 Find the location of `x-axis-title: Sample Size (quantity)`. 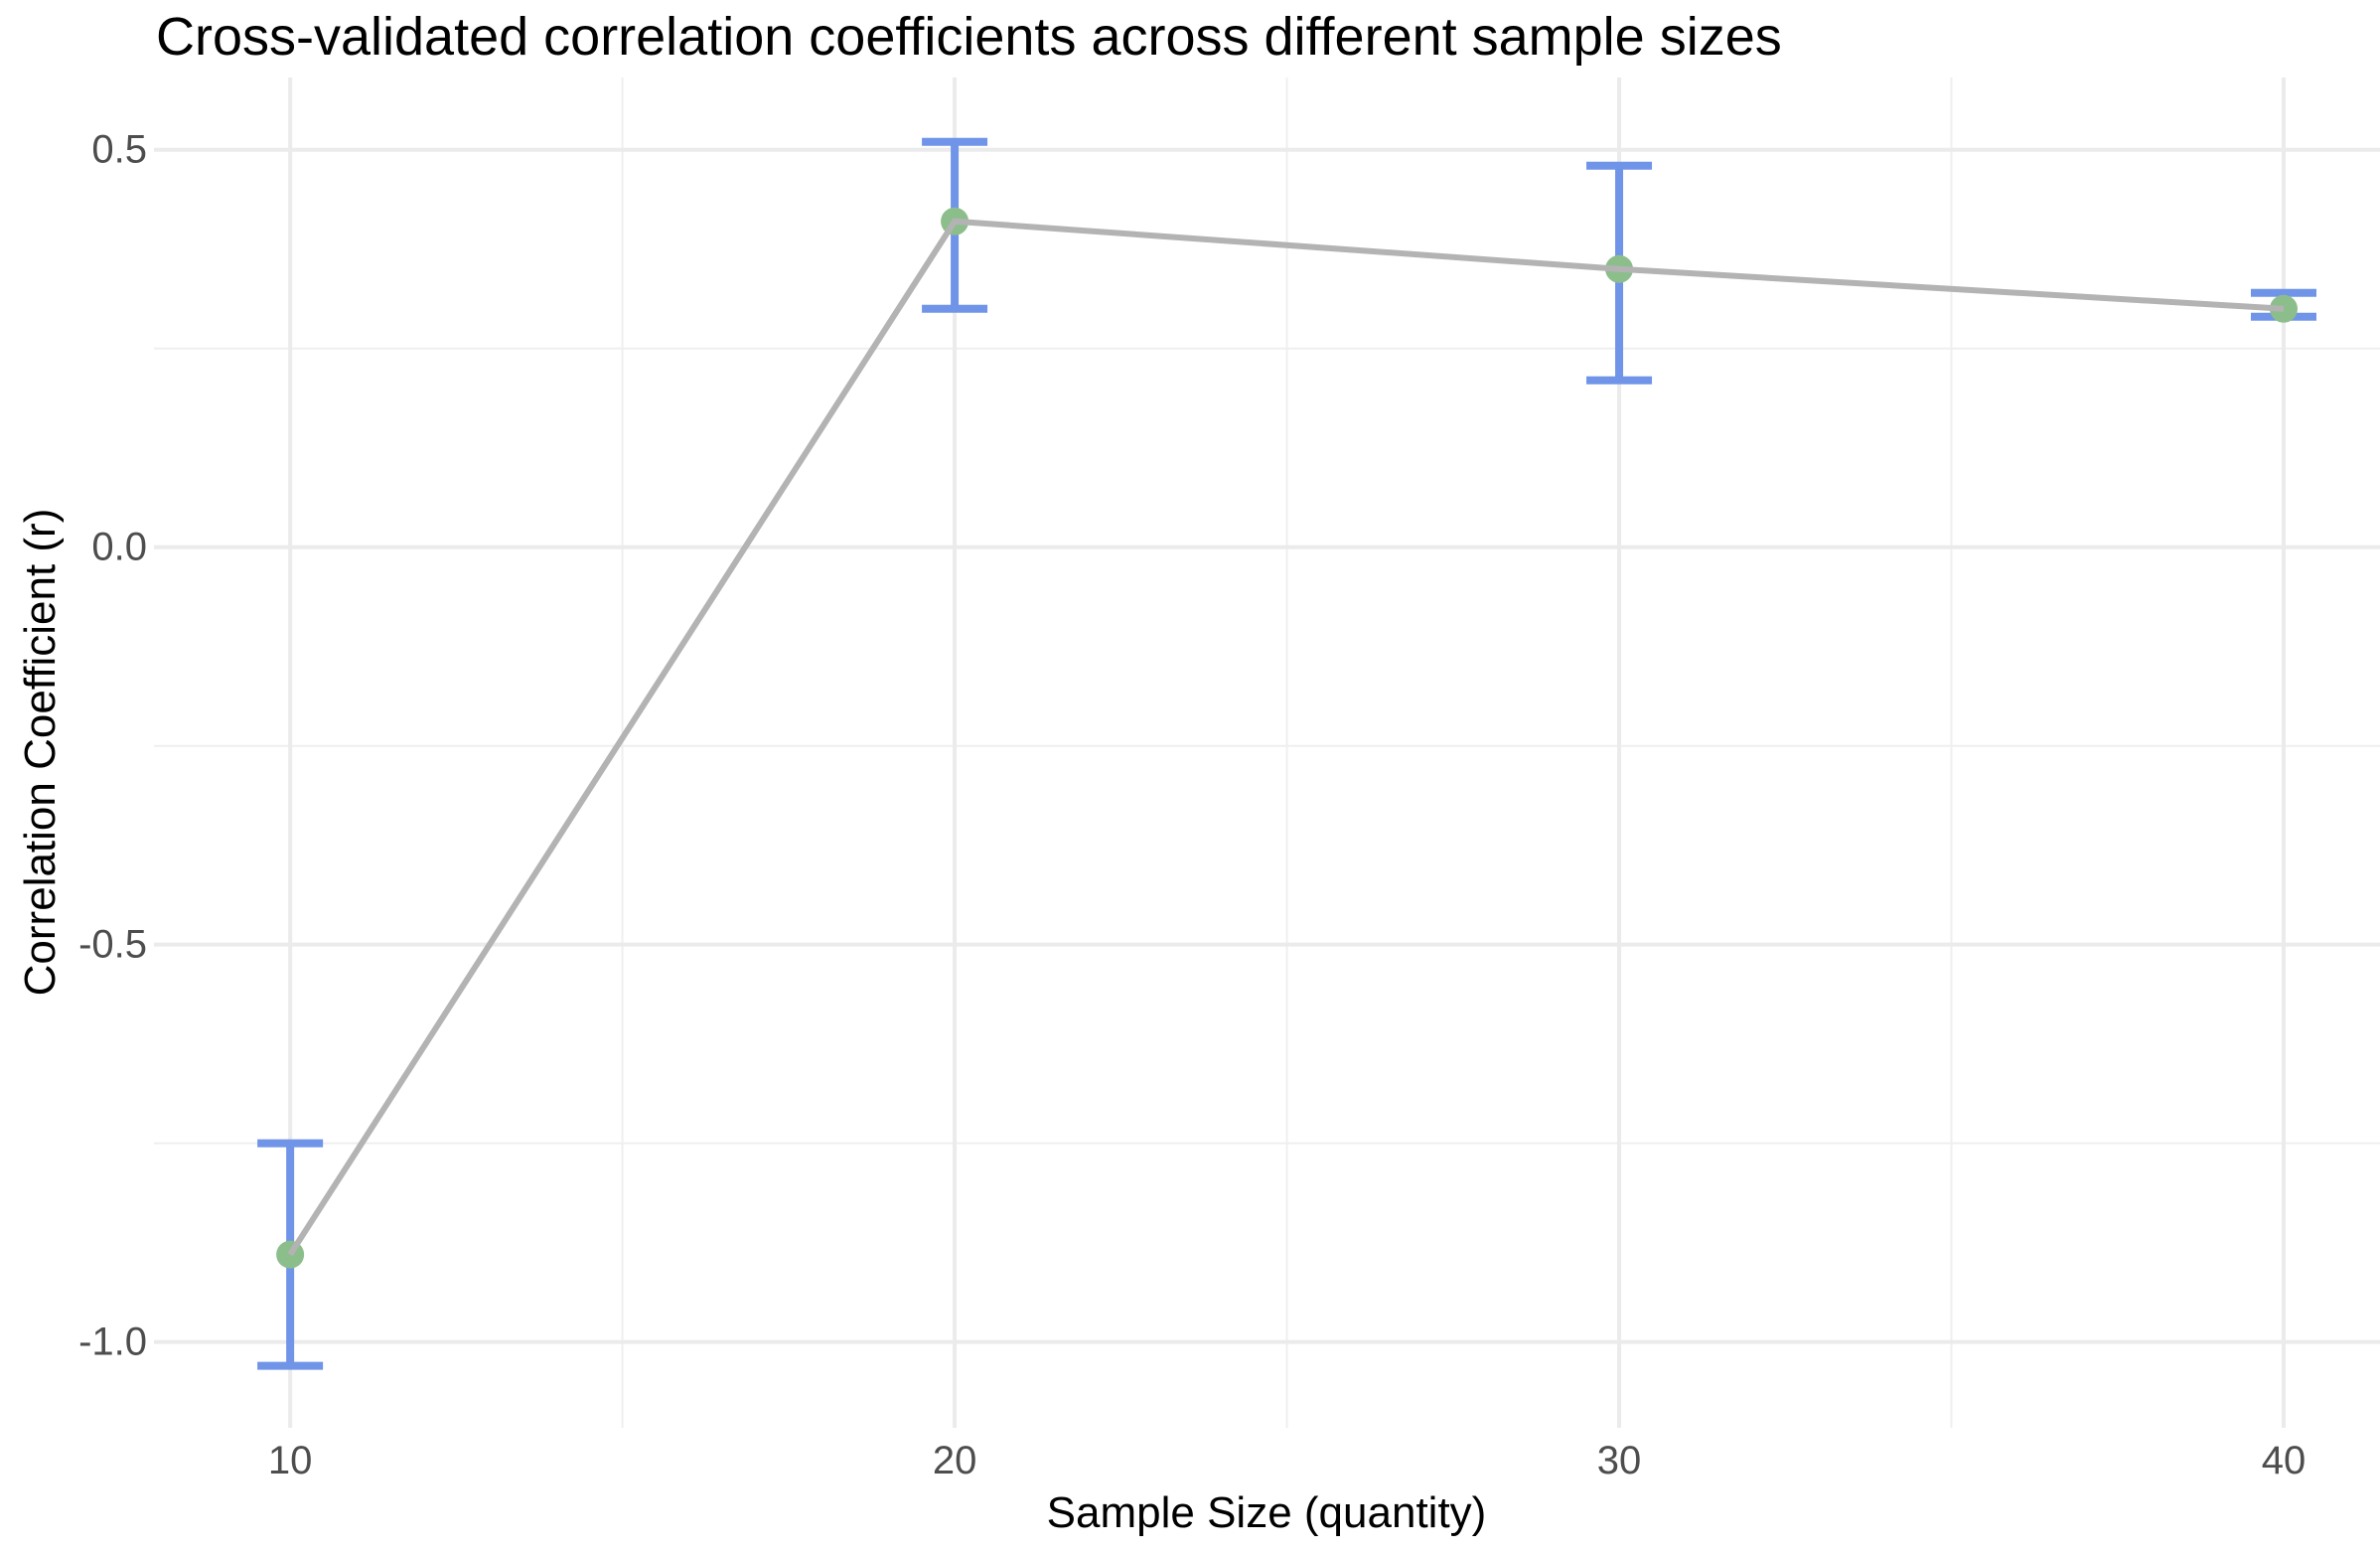

x-axis-title: Sample Size (quantity) is located at coordinates (1266, 1512).